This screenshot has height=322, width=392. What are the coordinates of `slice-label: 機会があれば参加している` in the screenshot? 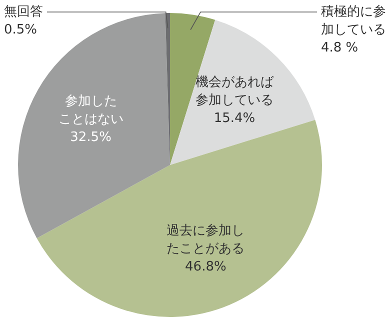 It's located at (234, 91).